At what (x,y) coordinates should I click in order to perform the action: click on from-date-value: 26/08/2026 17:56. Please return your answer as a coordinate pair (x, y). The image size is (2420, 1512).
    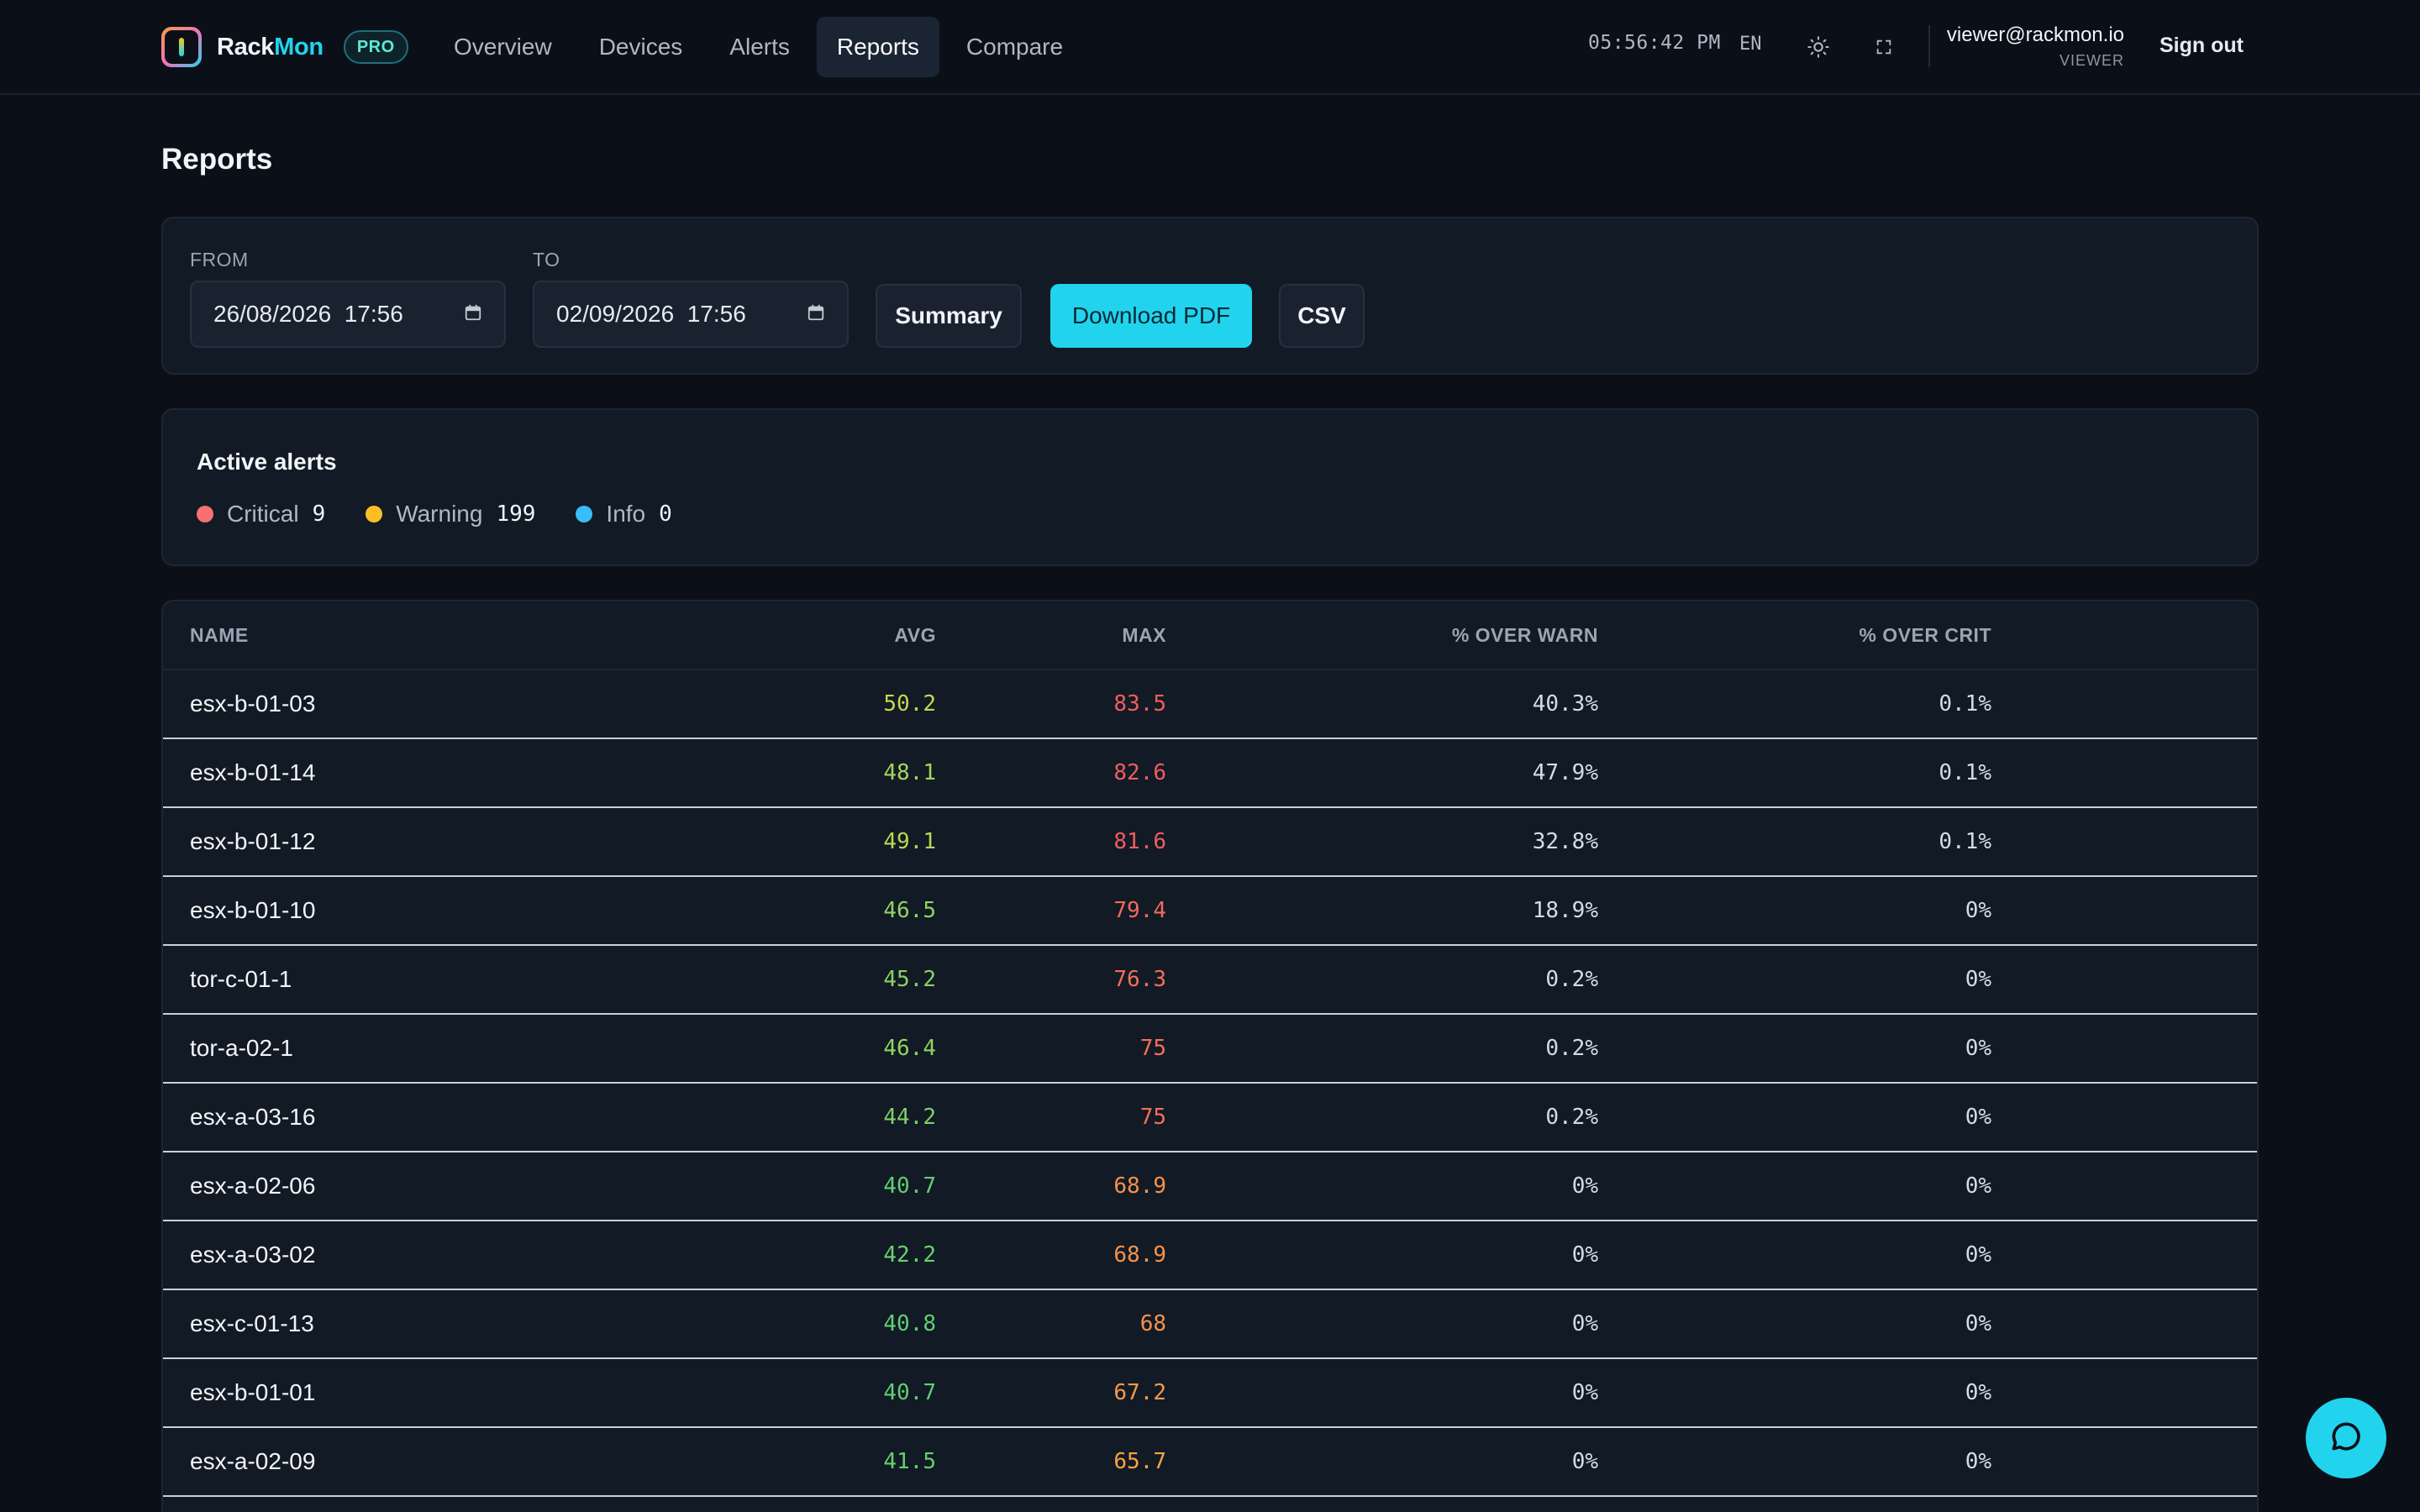
    Looking at the image, I should click on (308, 314).